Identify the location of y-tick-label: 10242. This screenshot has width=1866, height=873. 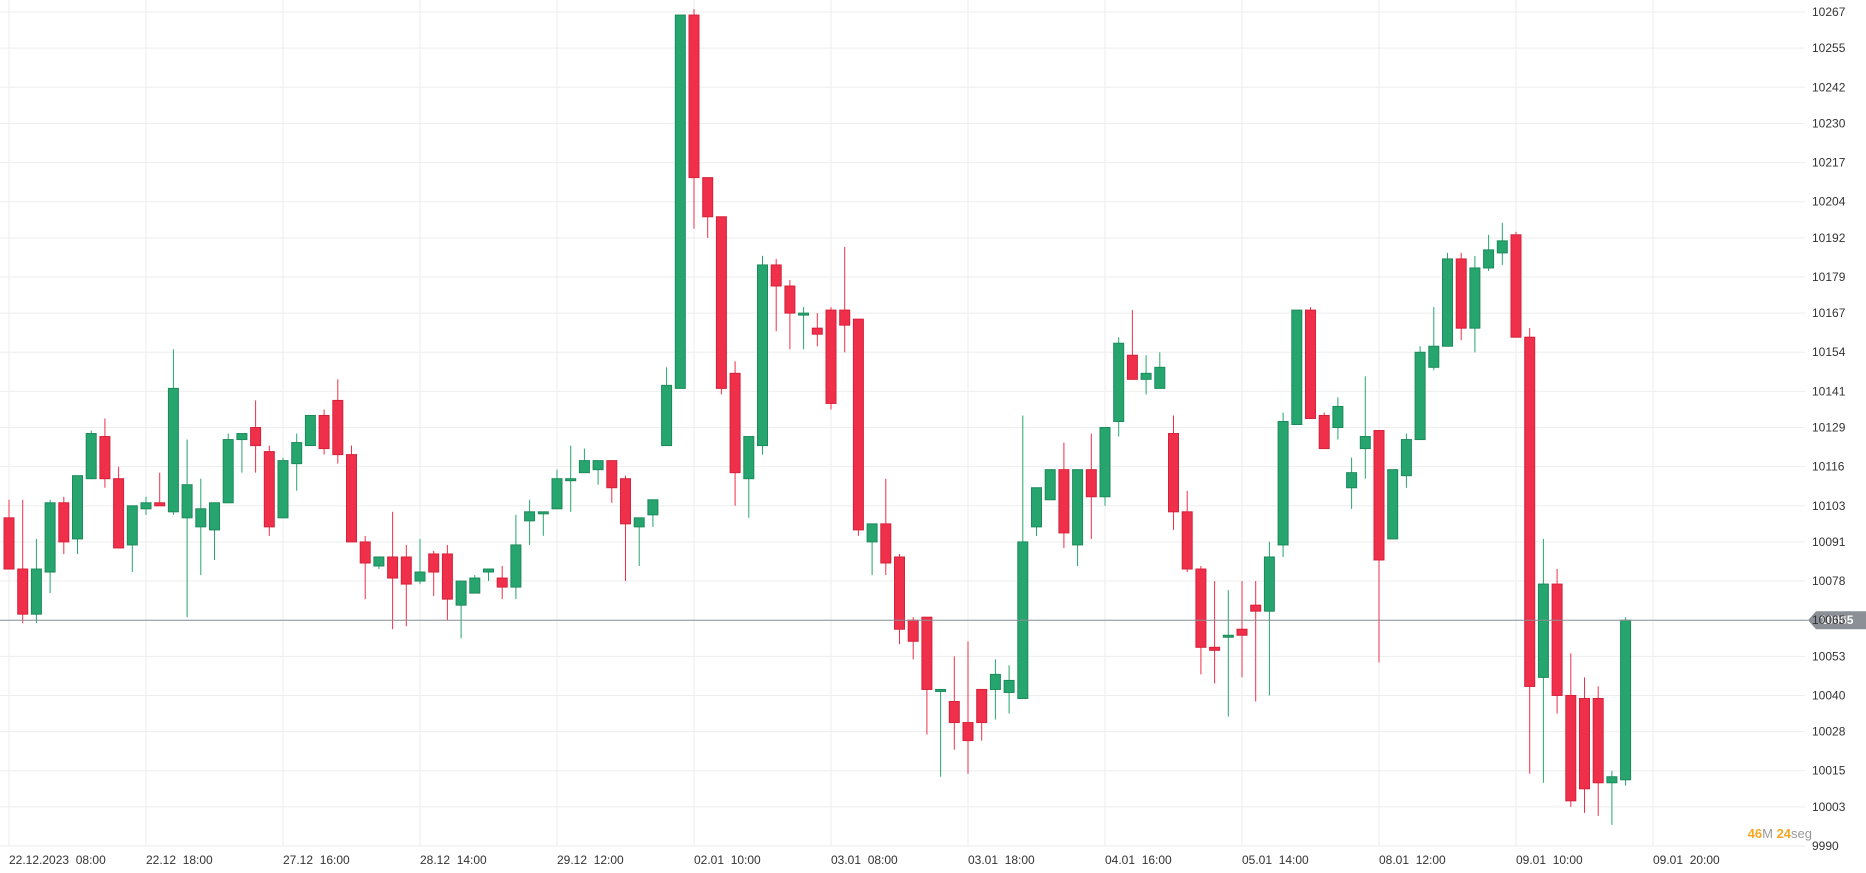
(1829, 87).